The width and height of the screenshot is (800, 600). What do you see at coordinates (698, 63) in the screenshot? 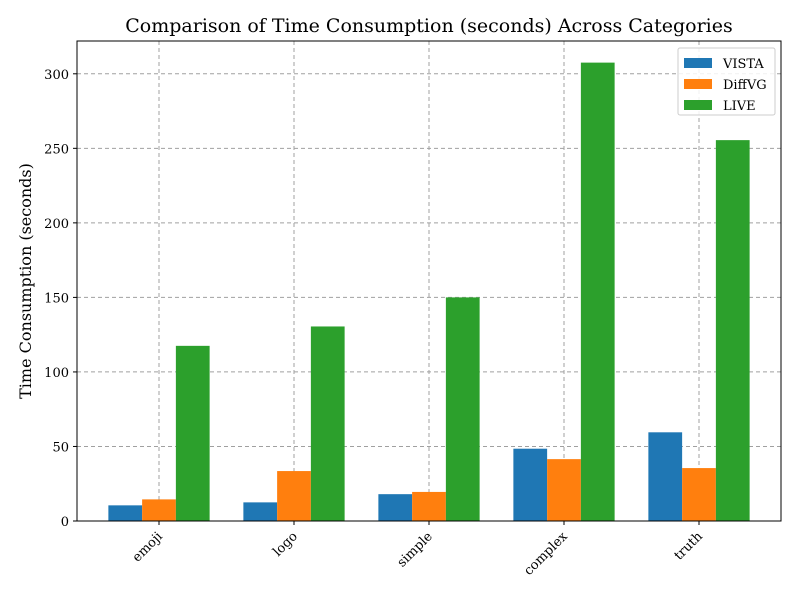
I see `legend-swatch-vista` at bounding box center [698, 63].